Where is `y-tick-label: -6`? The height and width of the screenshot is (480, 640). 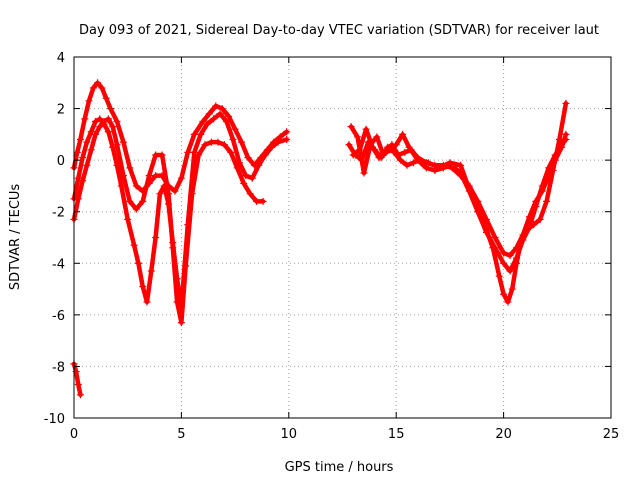 y-tick-label: -6 is located at coordinates (58, 316).